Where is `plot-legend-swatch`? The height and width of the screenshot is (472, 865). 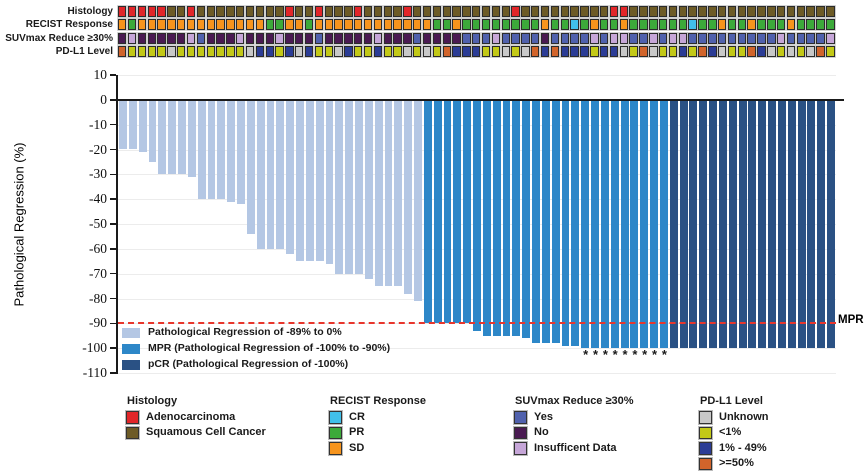 plot-legend-swatch is located at coordinates (131, 333).